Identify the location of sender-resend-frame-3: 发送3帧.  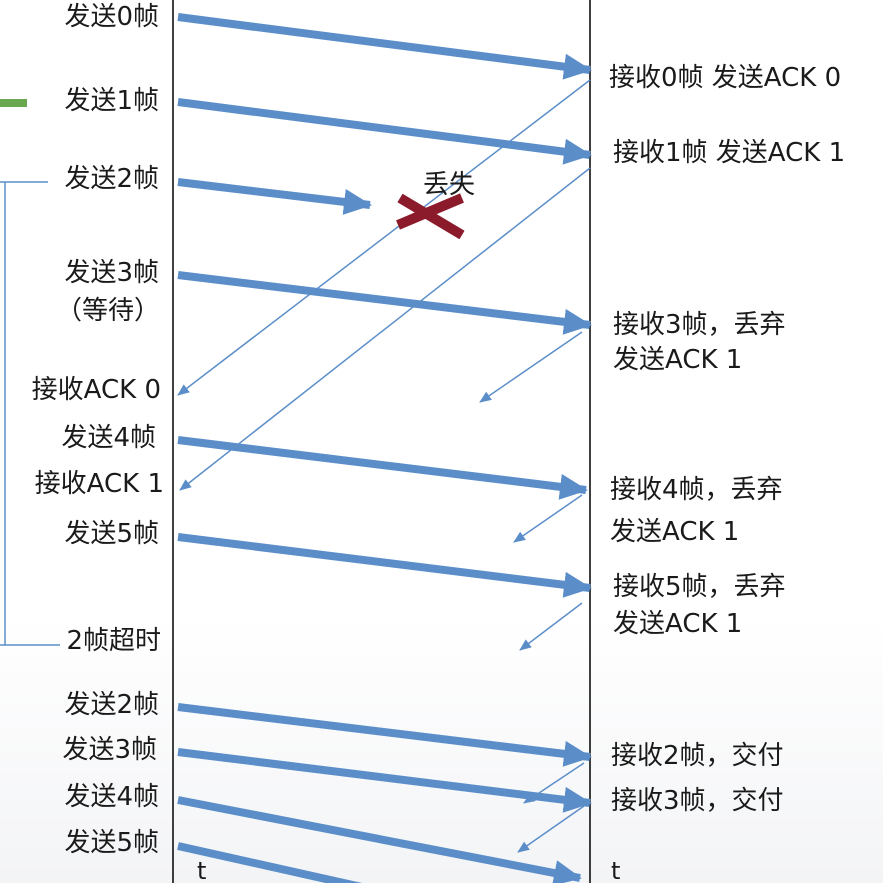
(109, 750).